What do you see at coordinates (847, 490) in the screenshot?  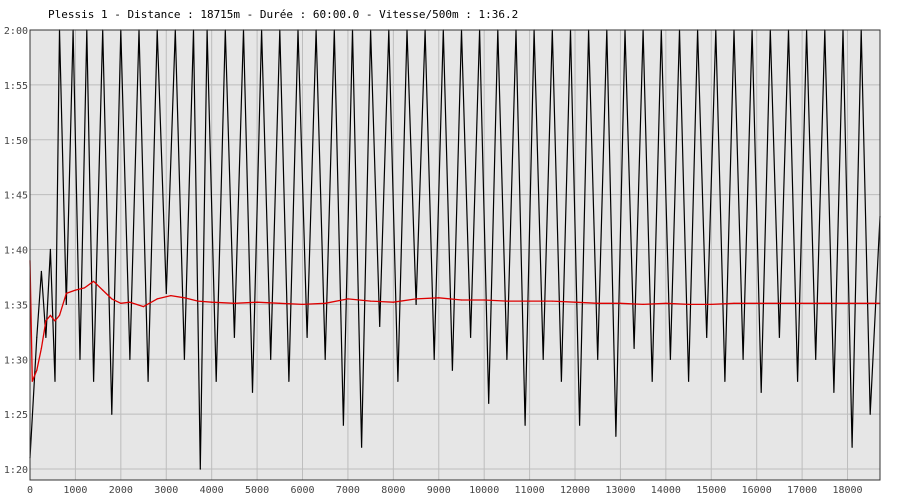 I see `x-tick-label: 18000` at bounding box center [847, 490].